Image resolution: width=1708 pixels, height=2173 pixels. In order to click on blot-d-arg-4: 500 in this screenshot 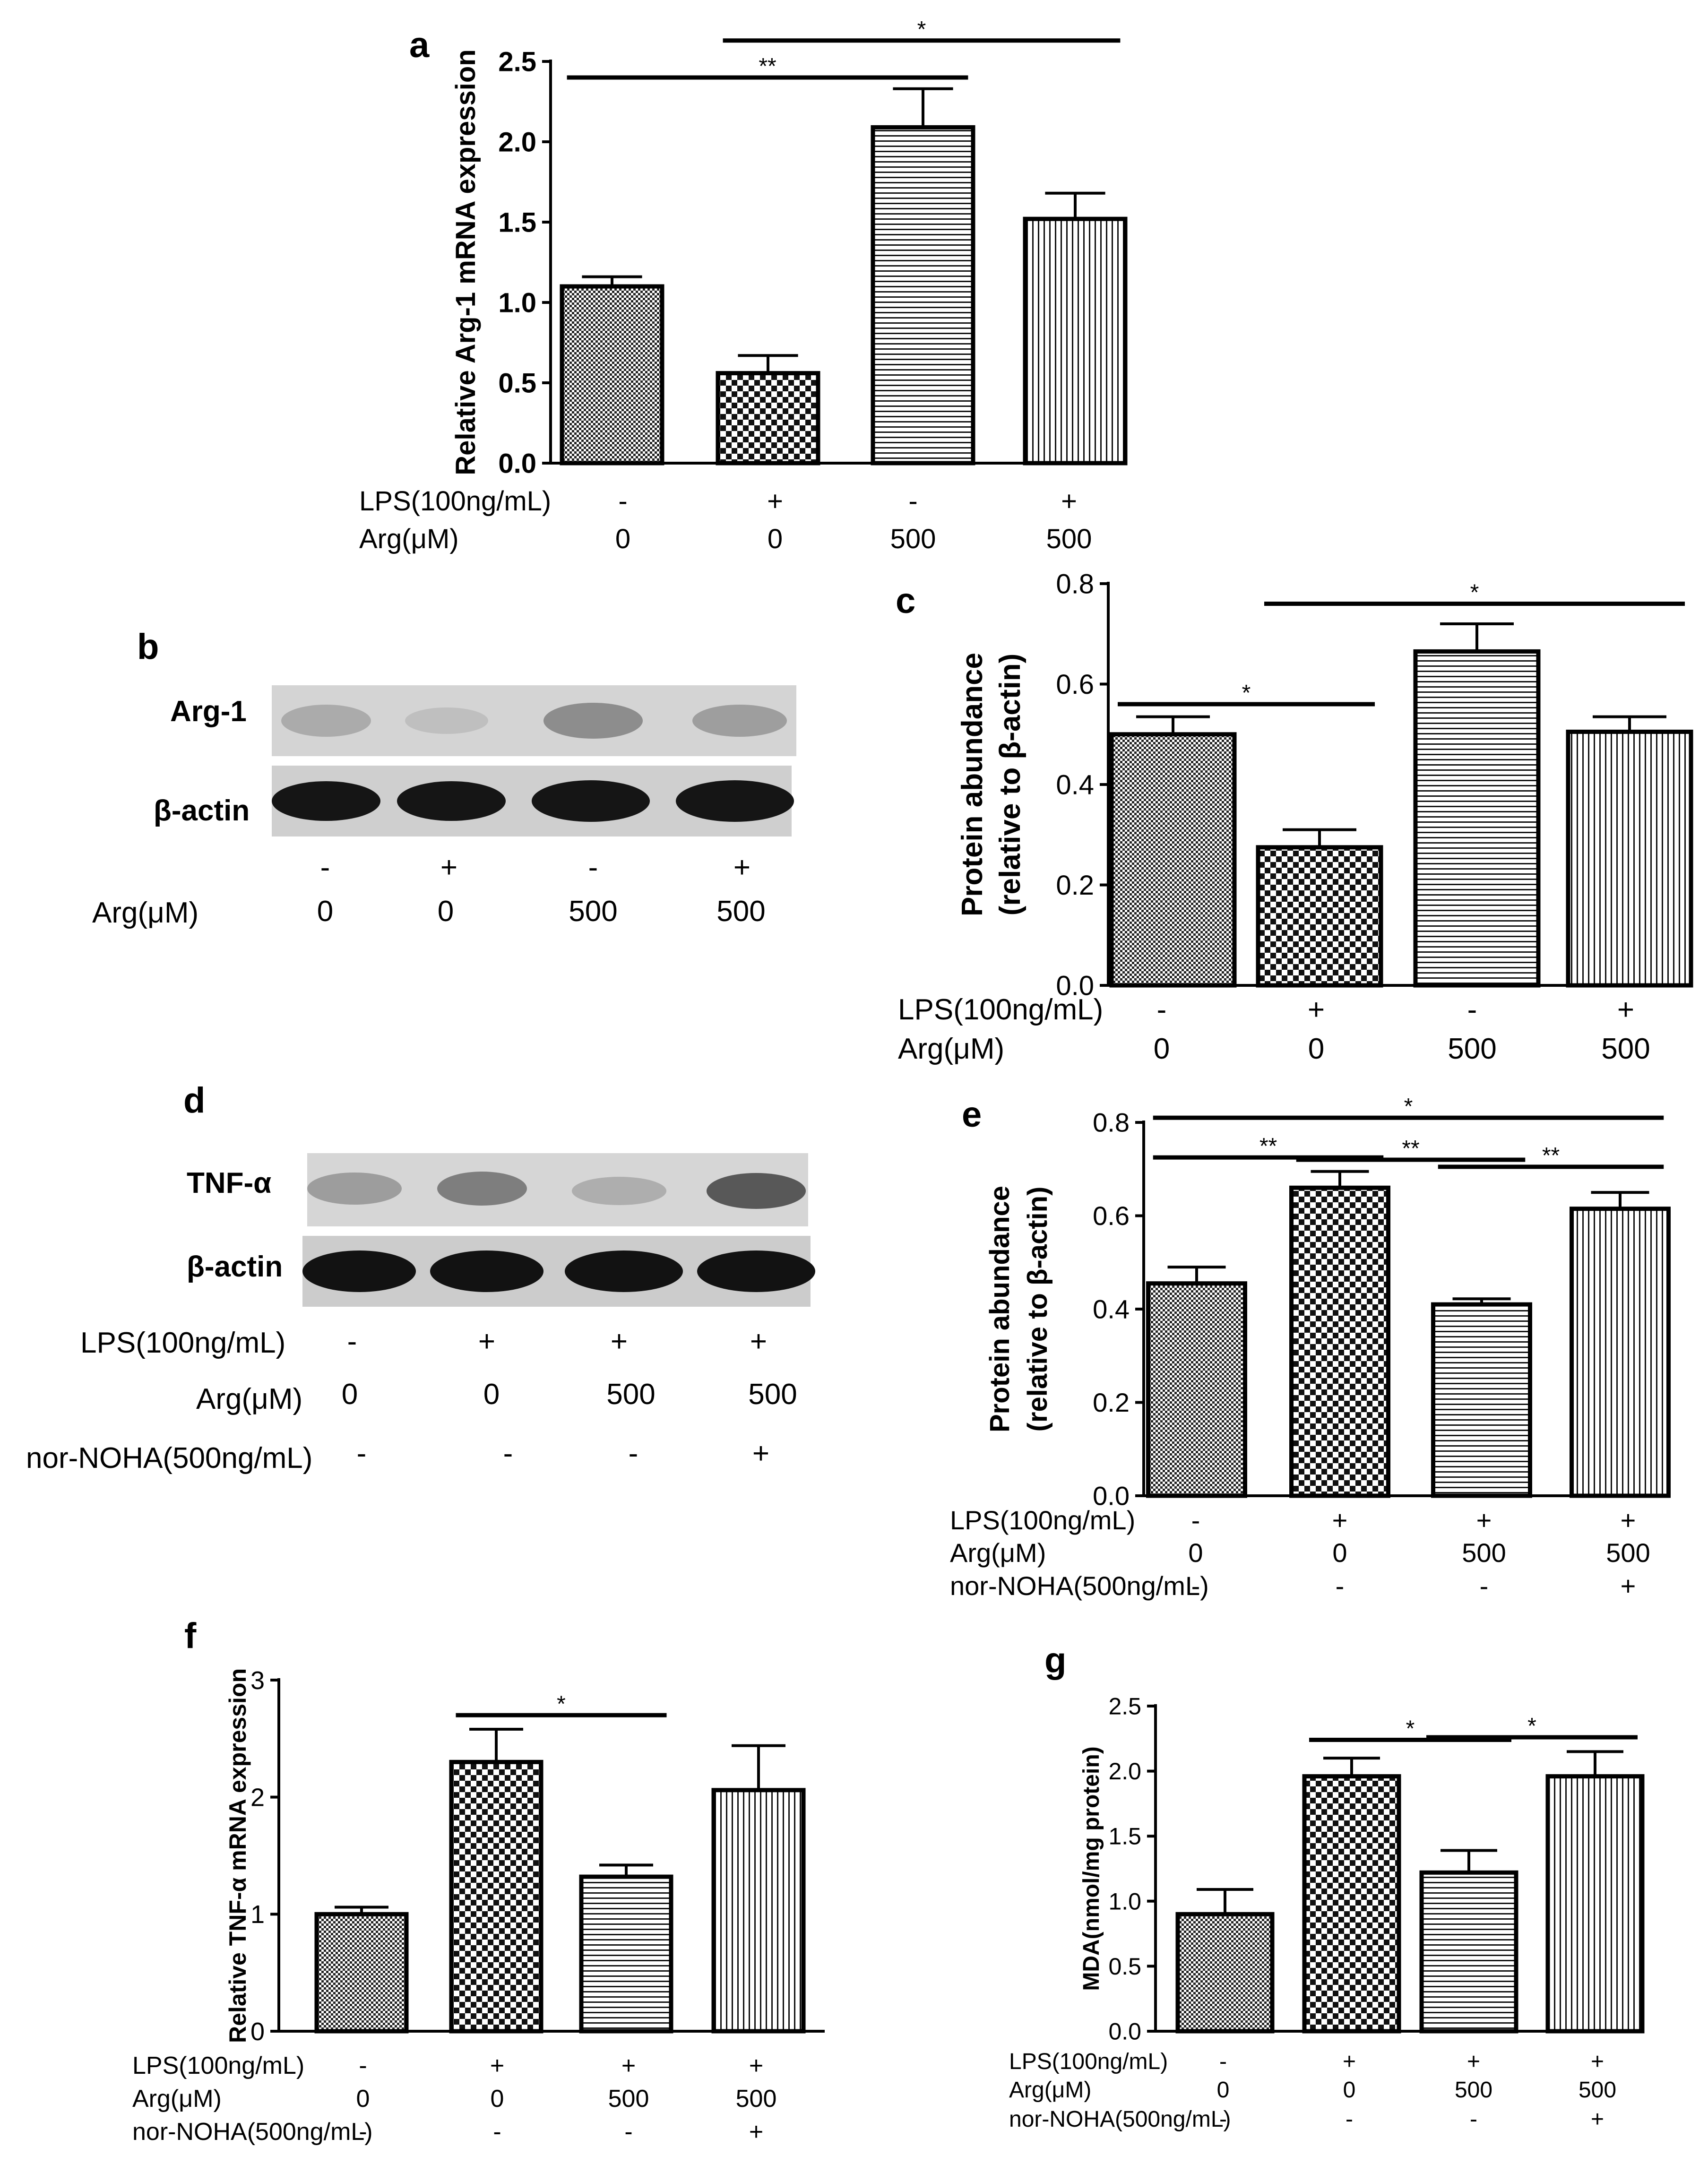, I will do `click(772, 1394)`.